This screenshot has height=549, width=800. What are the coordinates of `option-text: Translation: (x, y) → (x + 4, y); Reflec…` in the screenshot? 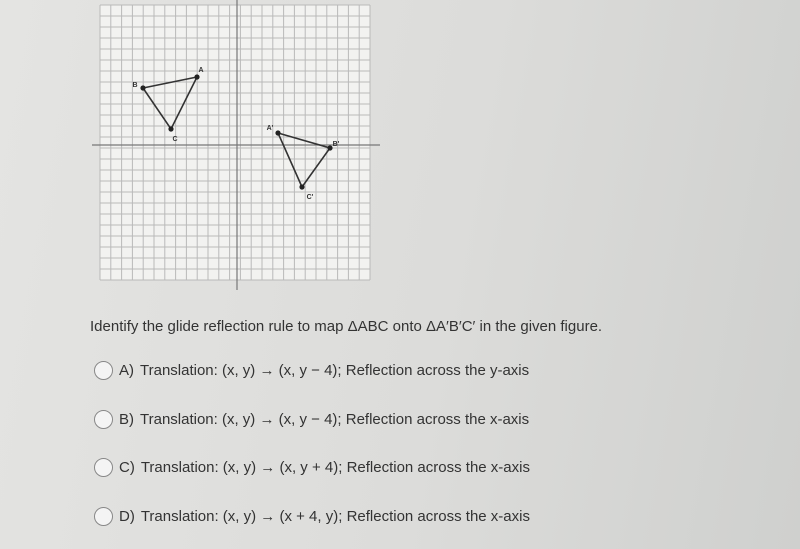 It's located at (335, 516).